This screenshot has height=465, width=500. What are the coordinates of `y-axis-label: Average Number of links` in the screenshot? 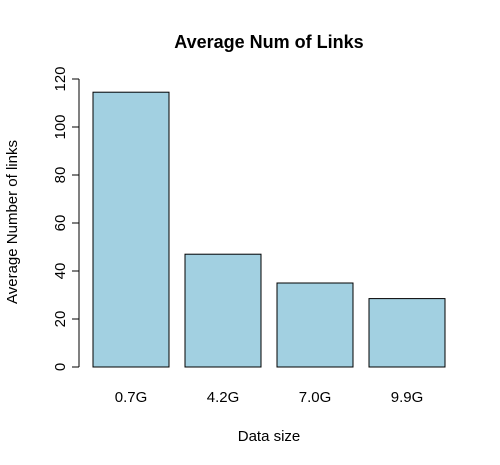 It's located at (12, 222).